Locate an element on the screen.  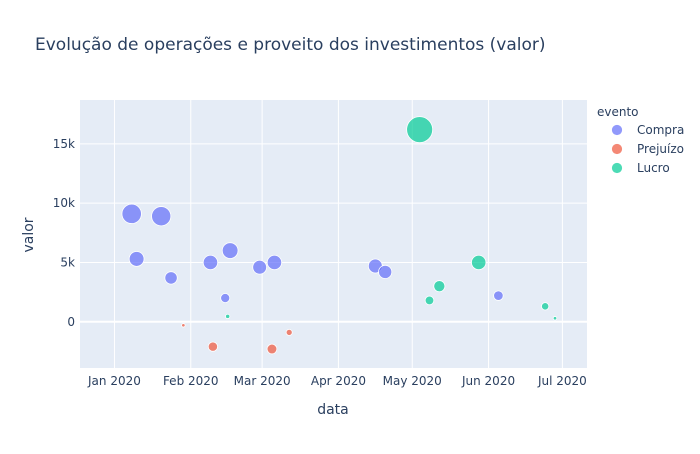
legend-label: Prejuízo is located at coordinates (660, 149).